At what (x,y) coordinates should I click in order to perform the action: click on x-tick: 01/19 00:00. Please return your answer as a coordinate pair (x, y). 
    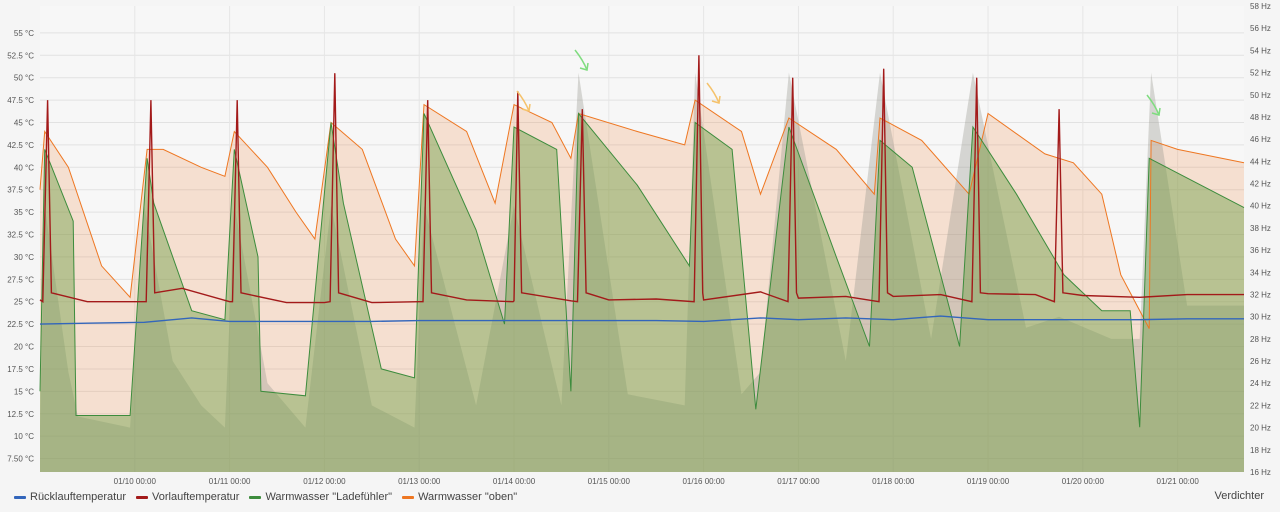
    Looking at the image, I should click on (988, 481).